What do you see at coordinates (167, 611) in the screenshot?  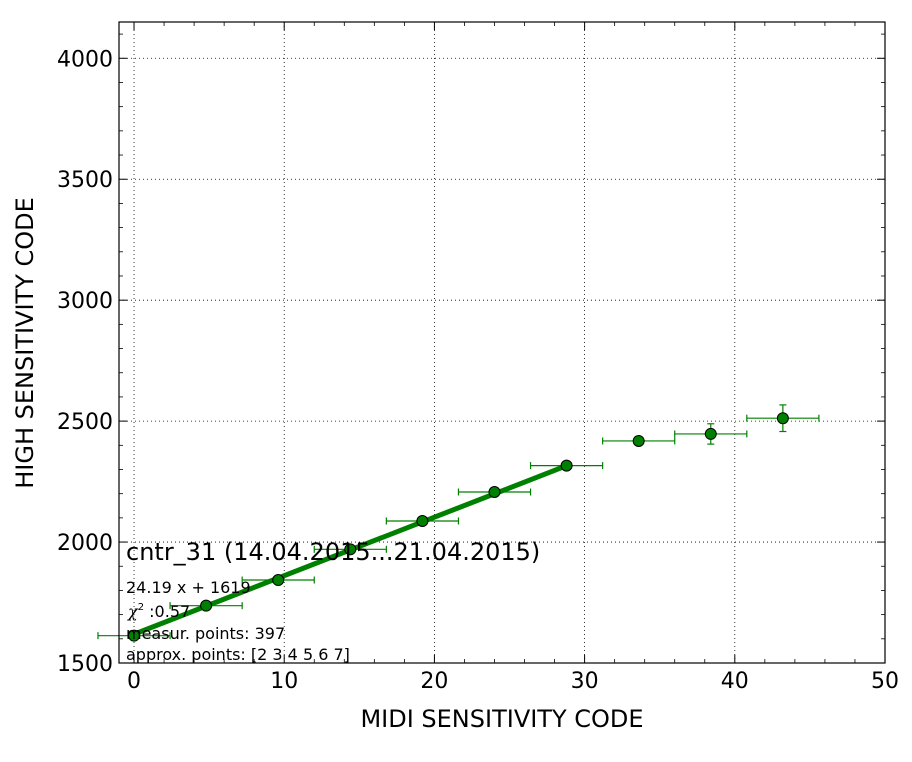 I see `chi2-value: :0.57` at bounding box center [167, 611].